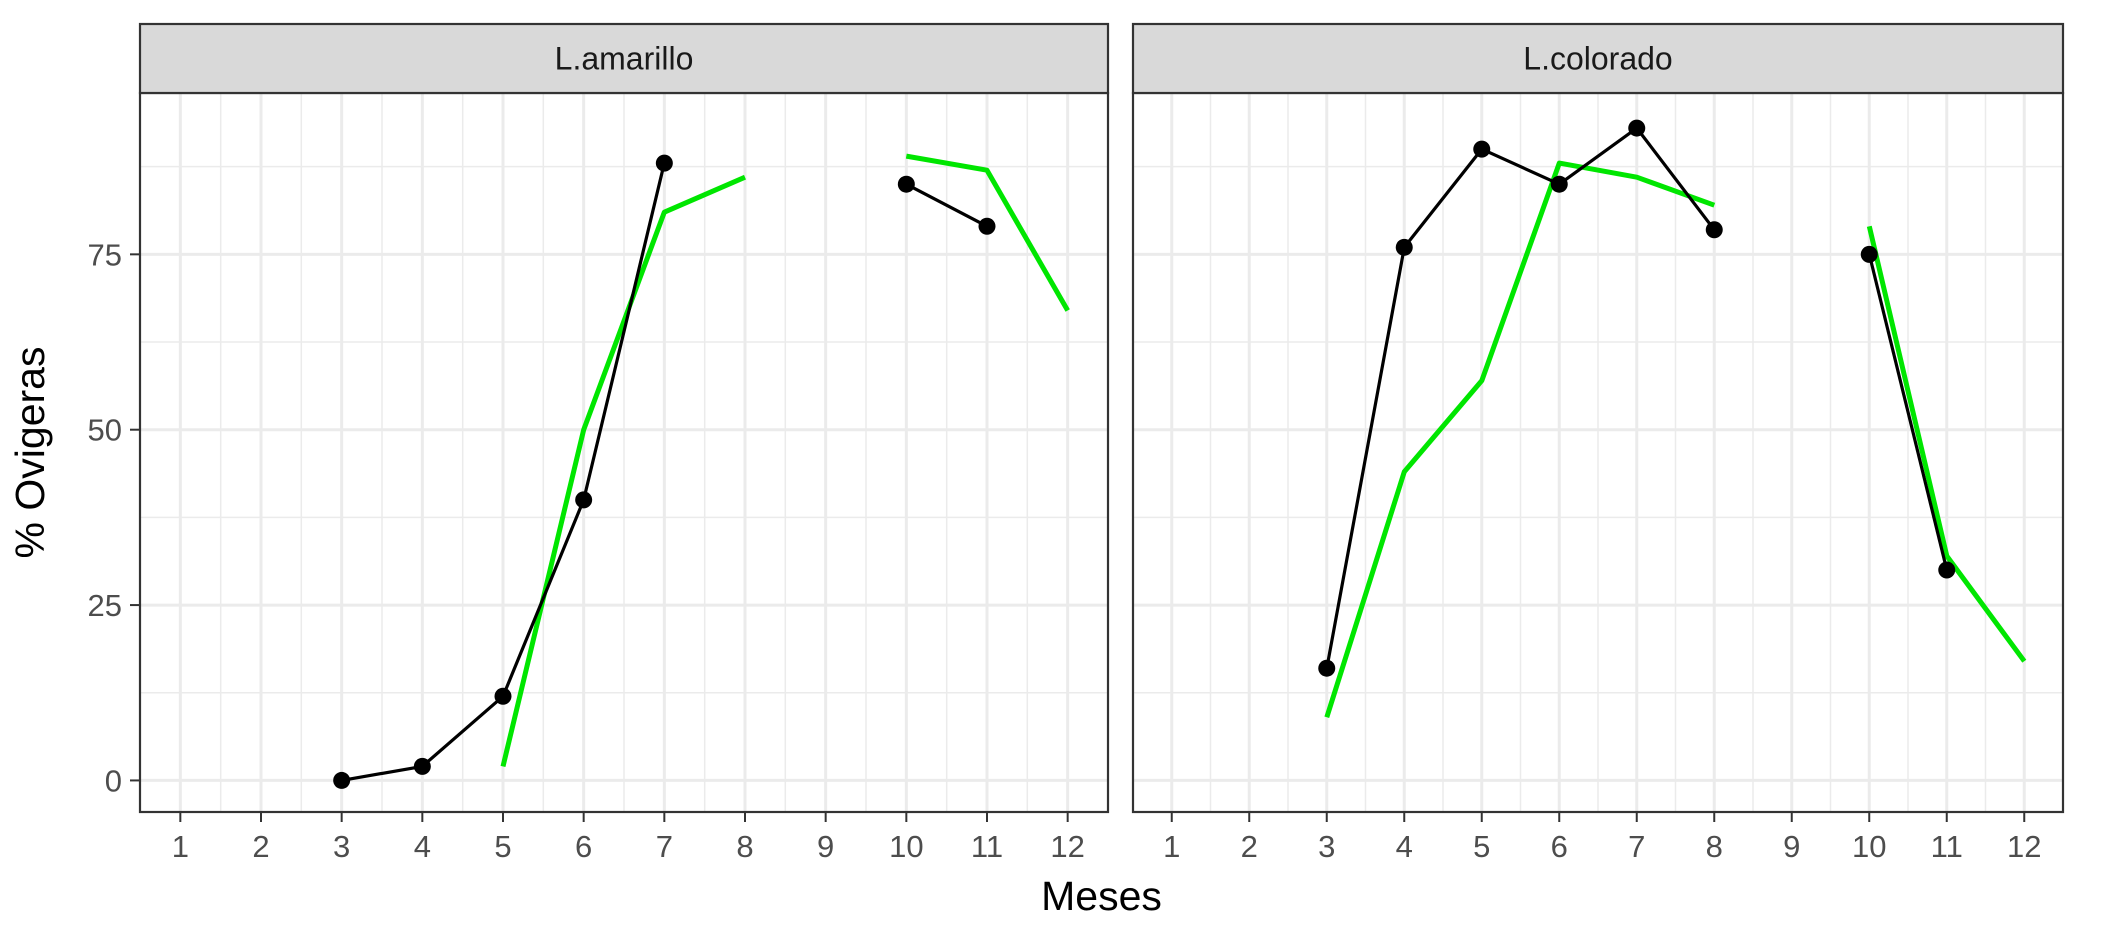 This screenshot has height=944, width=2125. I want to click on y-tick-label: 0, so click(113, 780).